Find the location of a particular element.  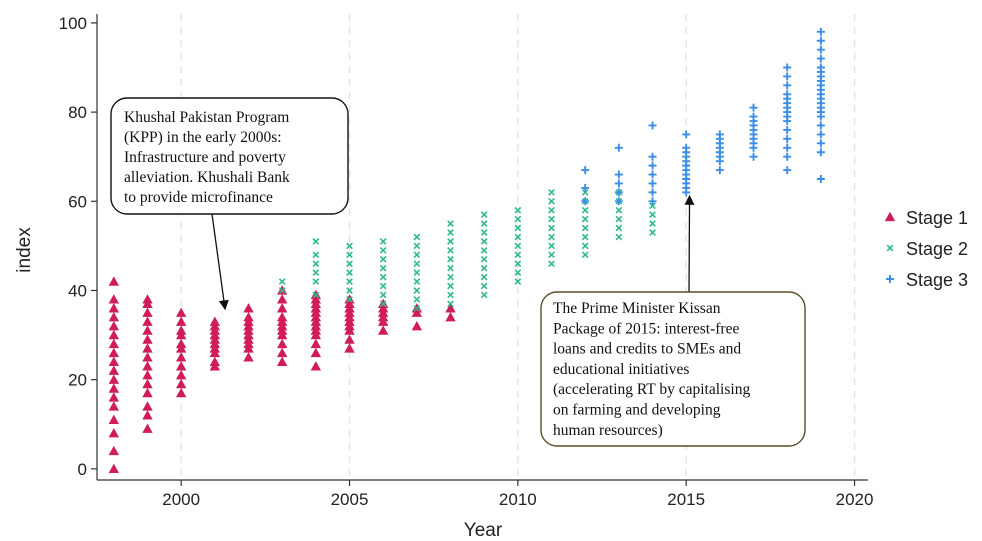

x-tick-label: 2015 is located at coordinates (686, 499).